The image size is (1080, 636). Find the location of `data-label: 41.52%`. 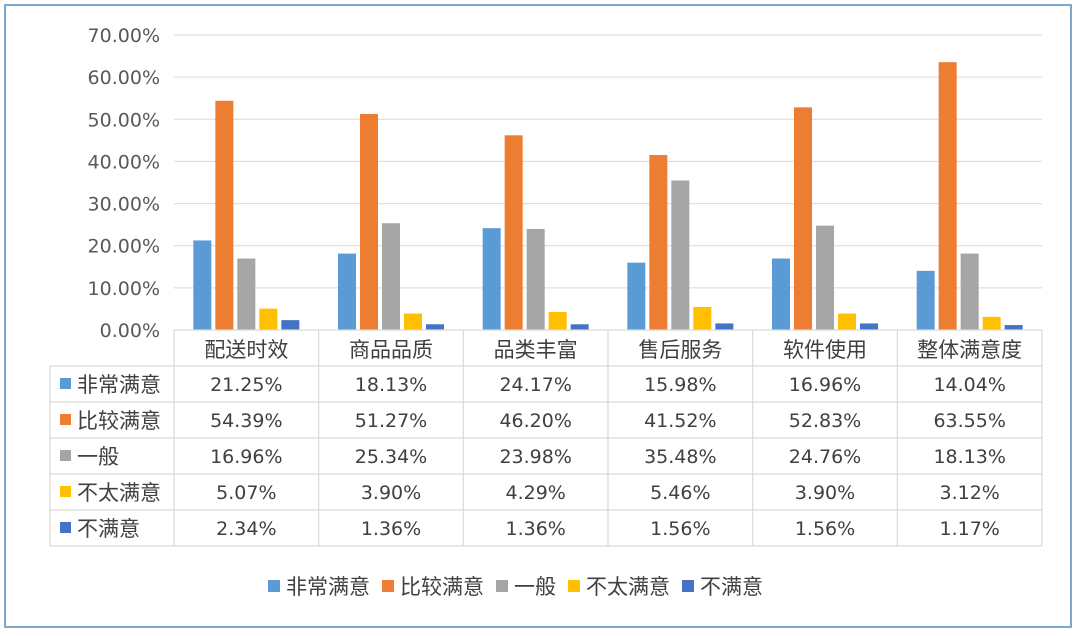

data-label: 41.52% is located at coordinates (680, 421).